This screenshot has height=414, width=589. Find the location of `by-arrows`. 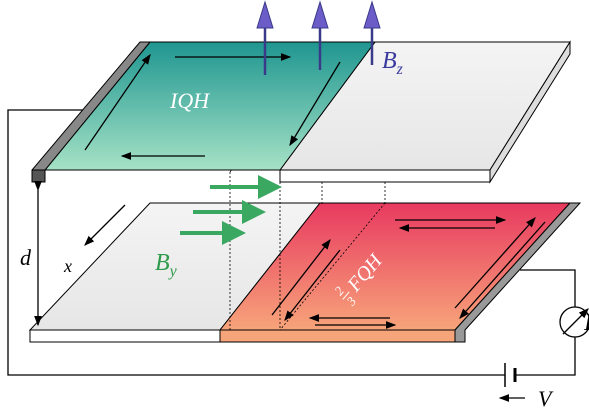

by-arrows is located at coordinates (231, 210).